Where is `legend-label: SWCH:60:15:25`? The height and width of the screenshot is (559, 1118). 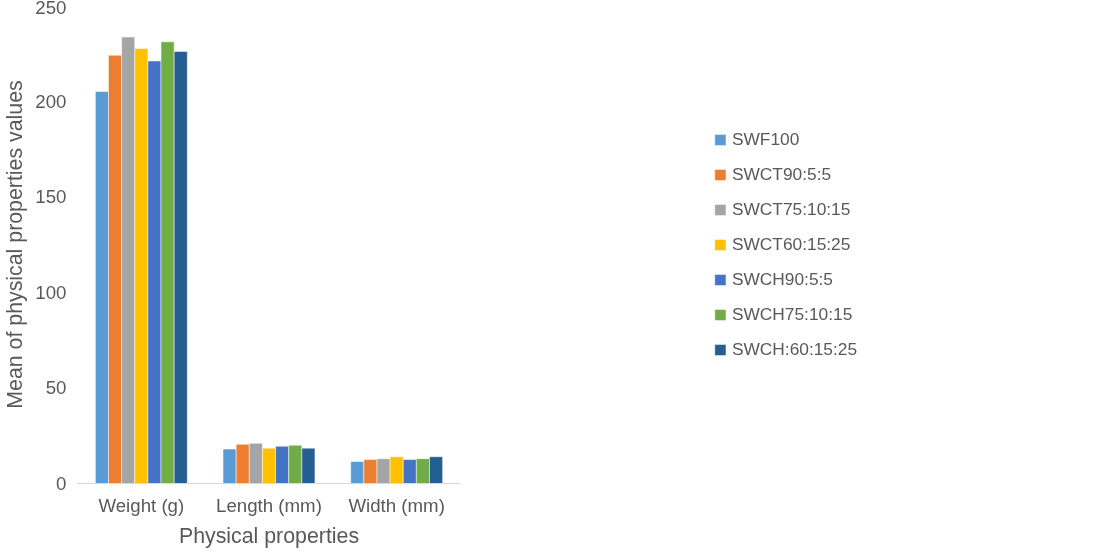 legend-label: SWCH:60:15:25 is located at coordinates (794, 349).